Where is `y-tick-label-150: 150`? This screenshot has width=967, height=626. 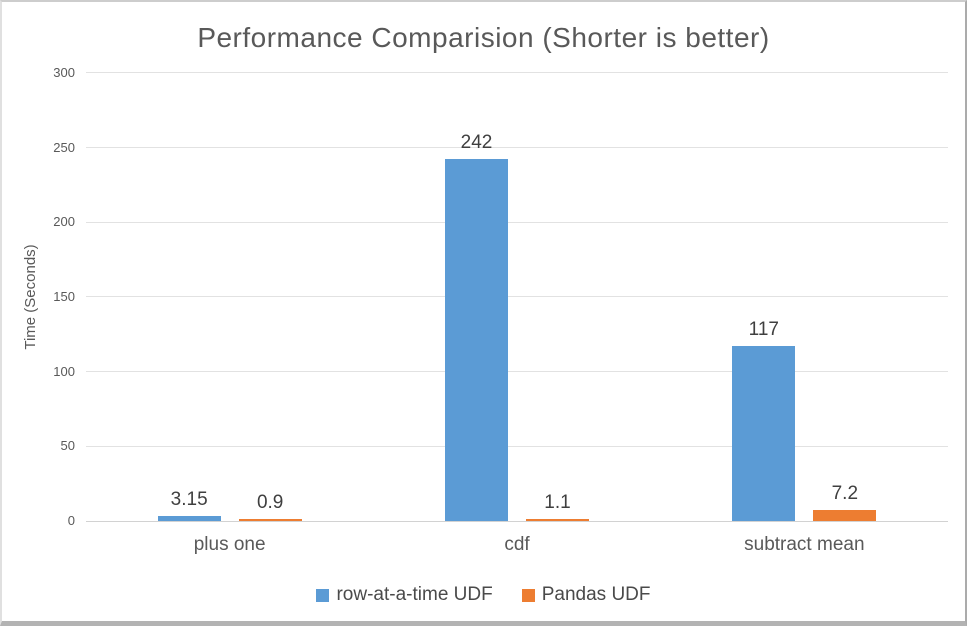 y-tick-label-150: 150 is located at coordinates (64, 296).